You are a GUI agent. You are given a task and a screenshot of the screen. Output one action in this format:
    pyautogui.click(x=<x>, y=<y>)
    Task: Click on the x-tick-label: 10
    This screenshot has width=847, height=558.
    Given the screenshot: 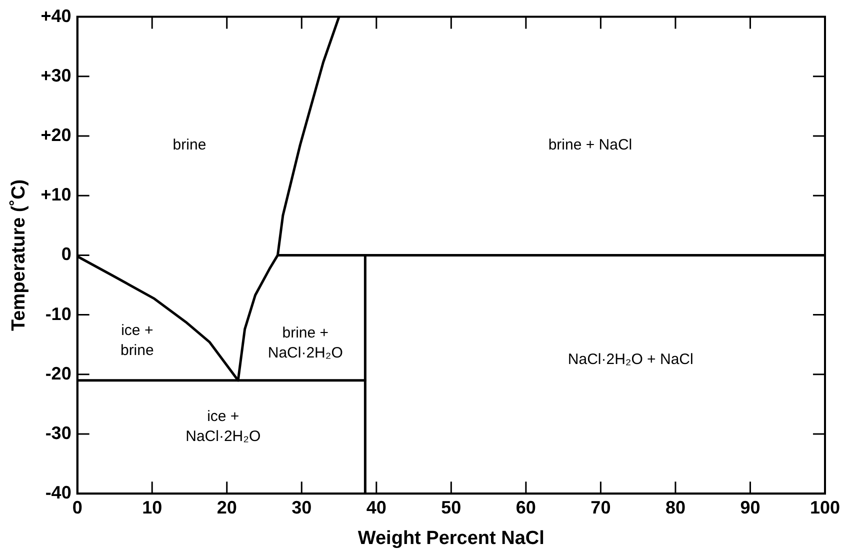 What is the action you would take?
    pyautogui.click(x=152, y=507)
    